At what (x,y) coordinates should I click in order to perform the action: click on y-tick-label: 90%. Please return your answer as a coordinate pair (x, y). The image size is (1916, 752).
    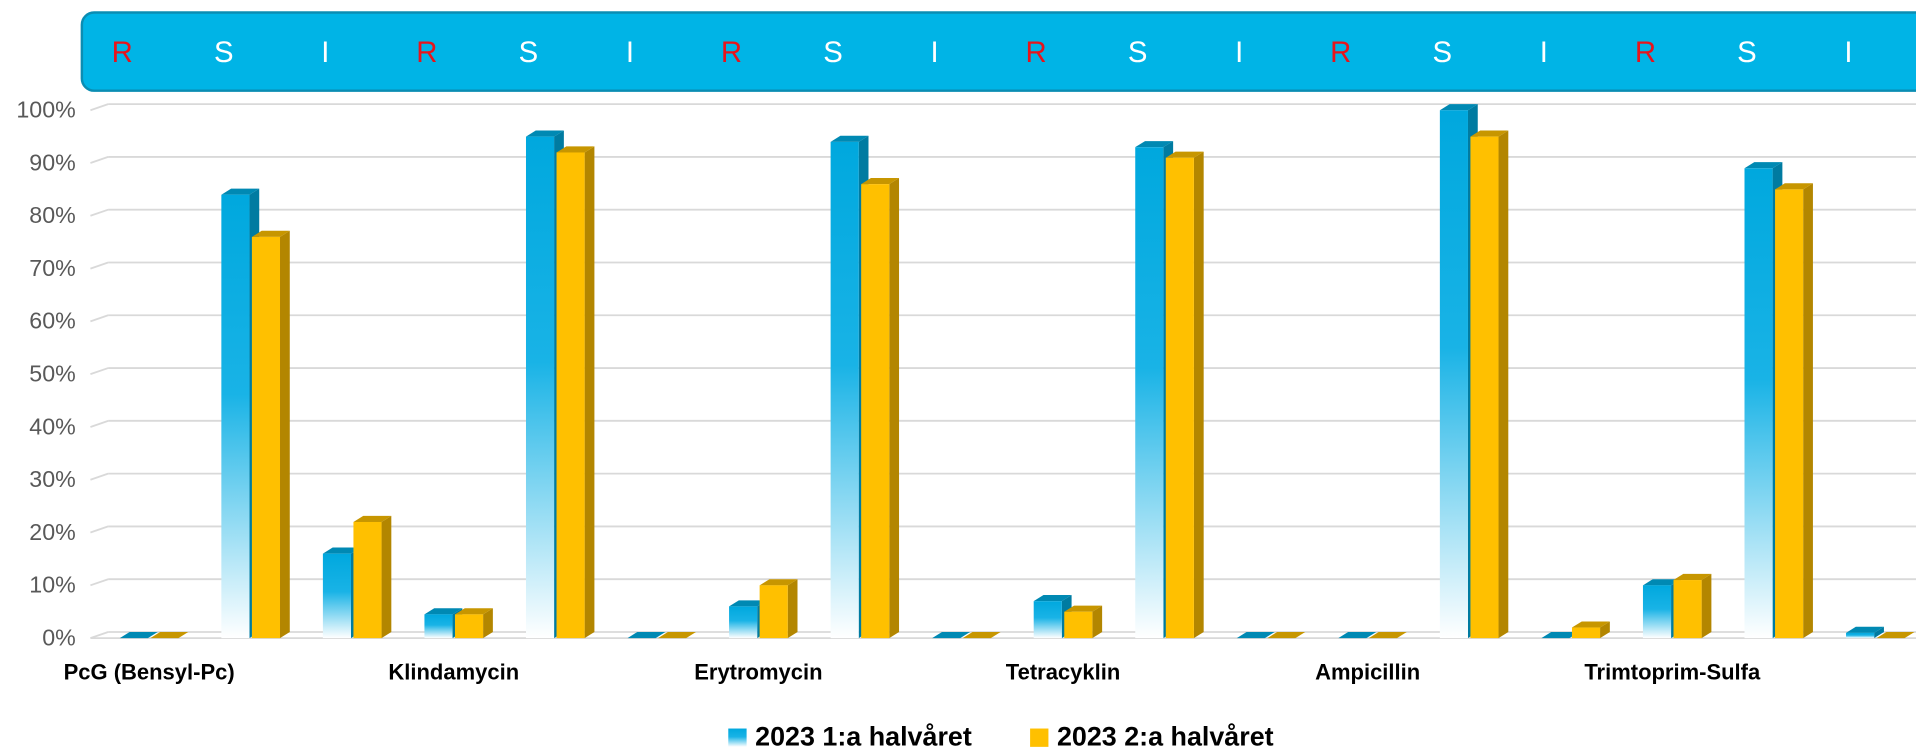
    Looking at the image, I should click on (52, 162).